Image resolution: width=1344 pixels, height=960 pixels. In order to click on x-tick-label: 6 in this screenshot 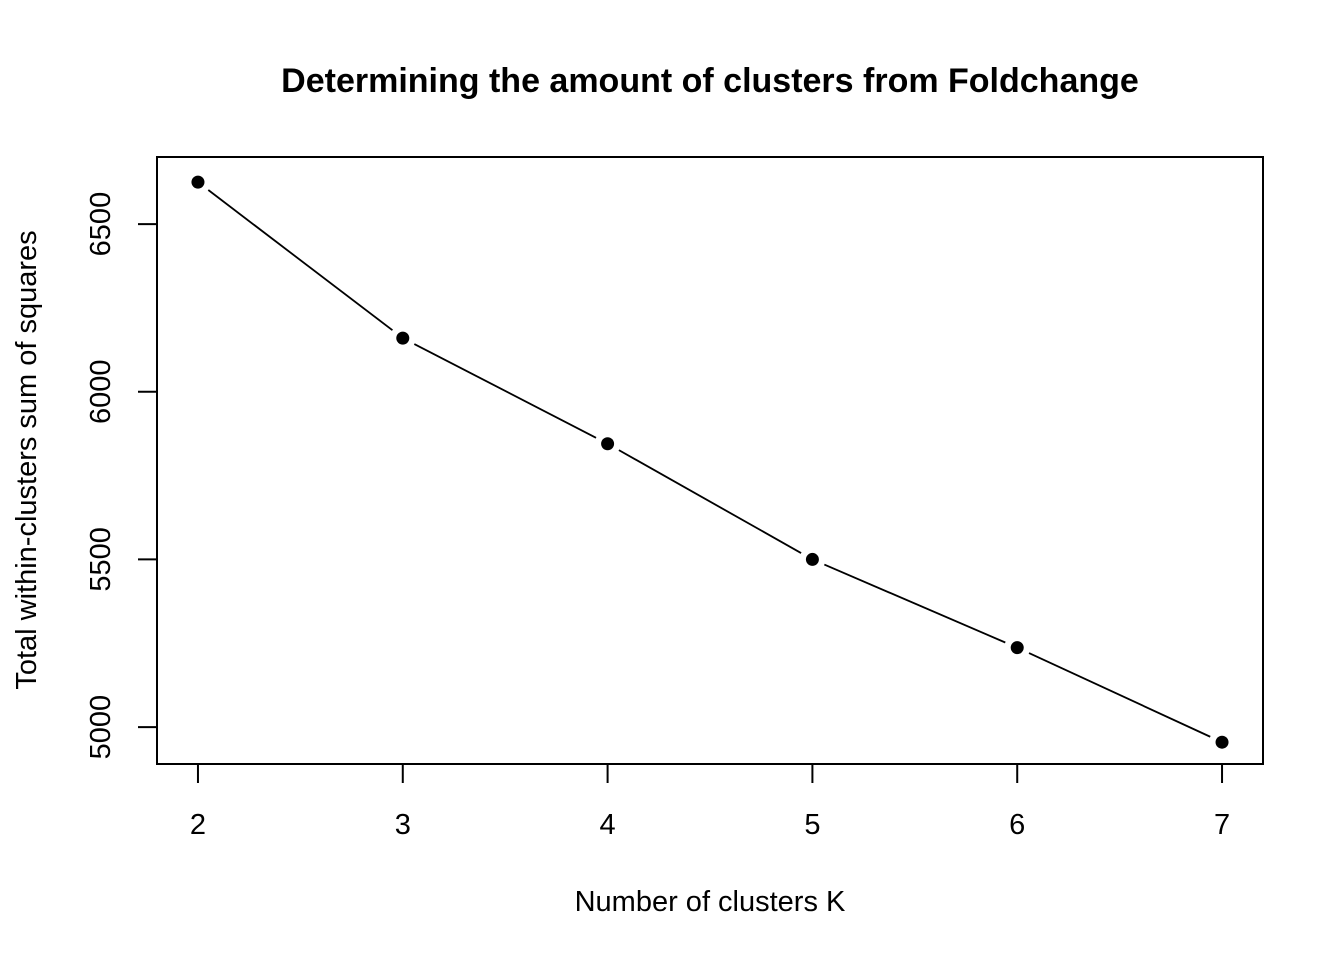, I will do `click(1017, 825)`.